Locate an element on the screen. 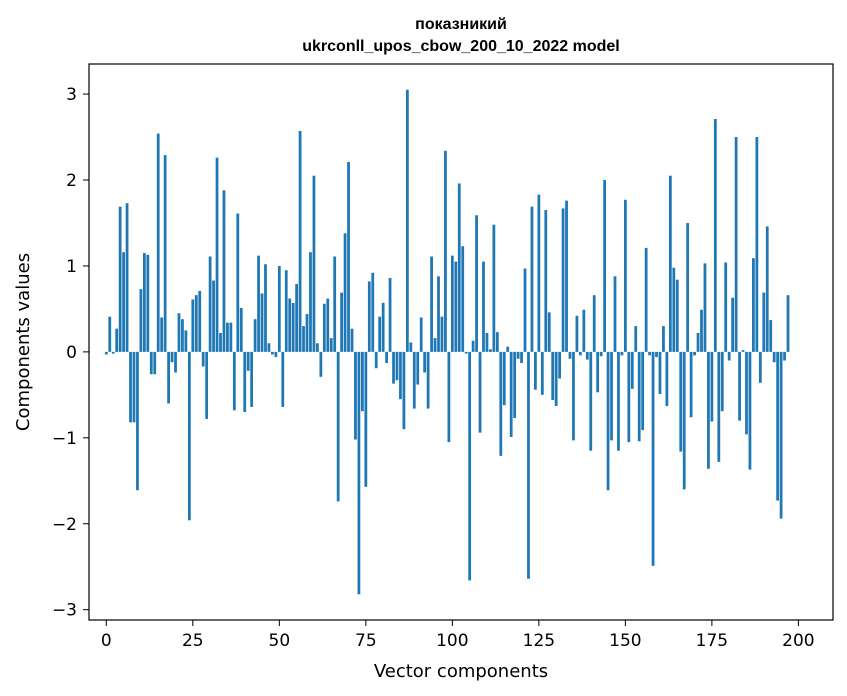  y-tick-label: −3 is located at coordinates (64, 611).